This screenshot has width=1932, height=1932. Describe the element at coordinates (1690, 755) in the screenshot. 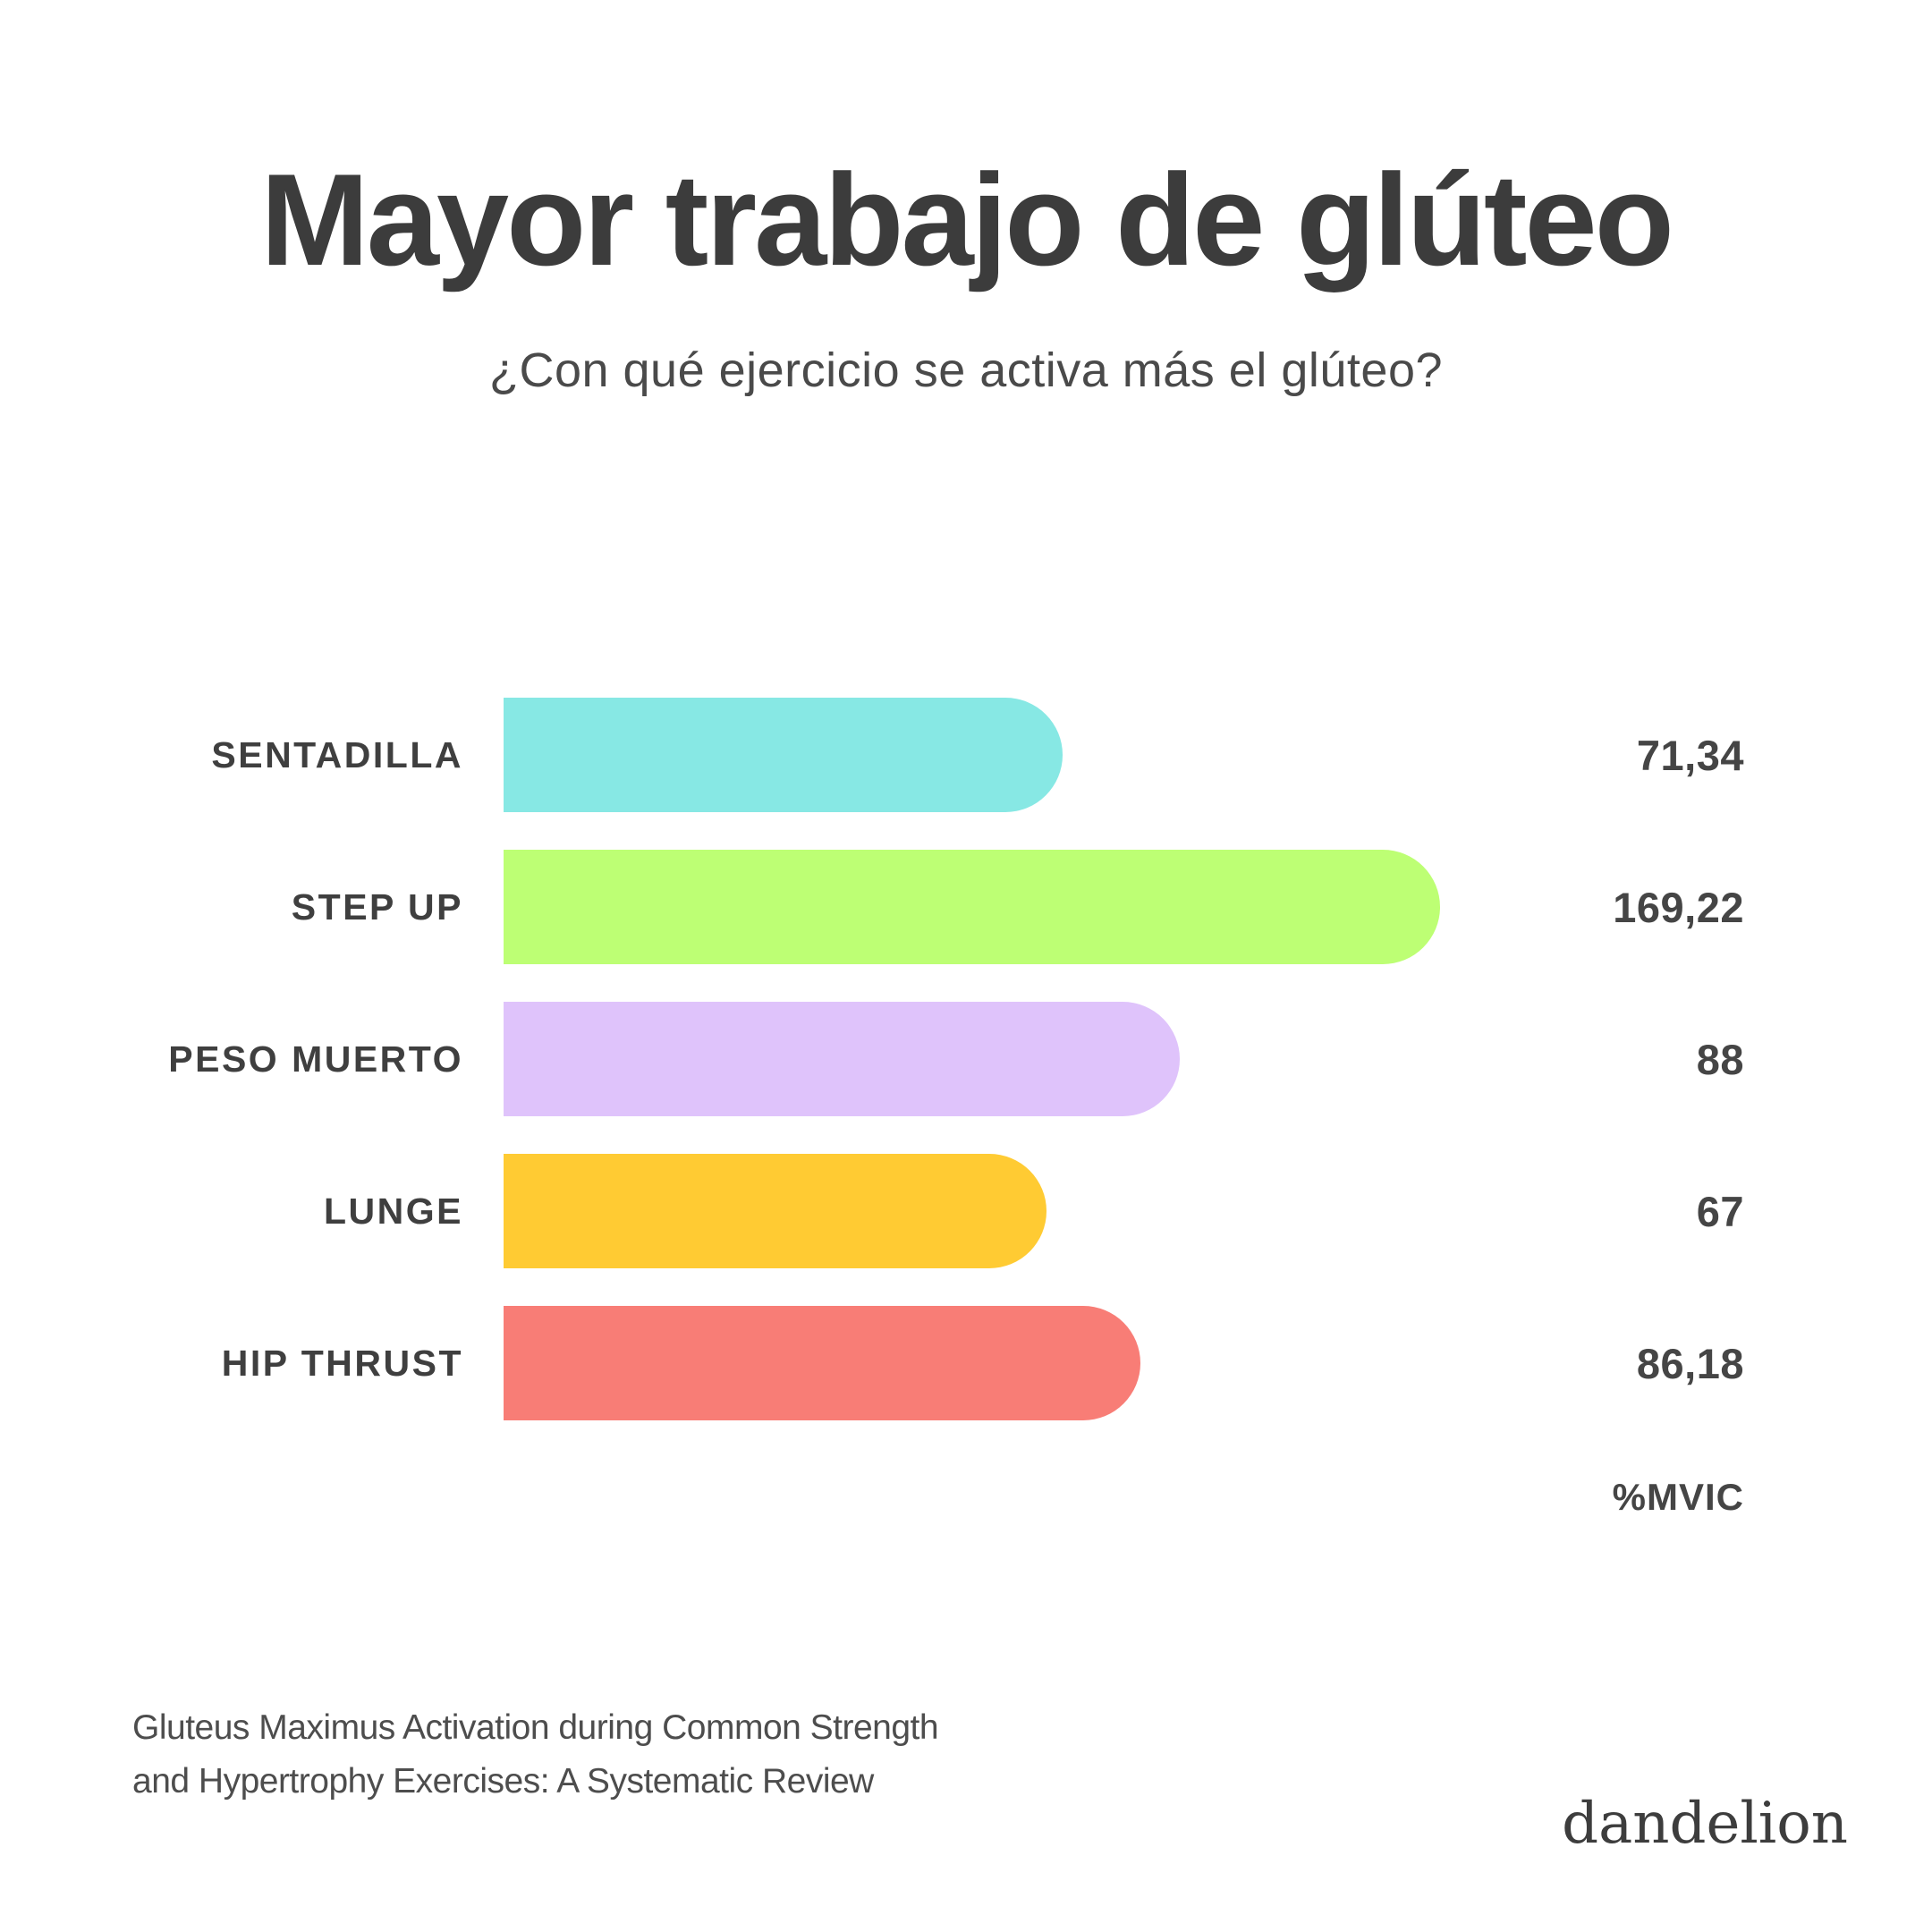

I see `bar-value: 71,34` at that location.